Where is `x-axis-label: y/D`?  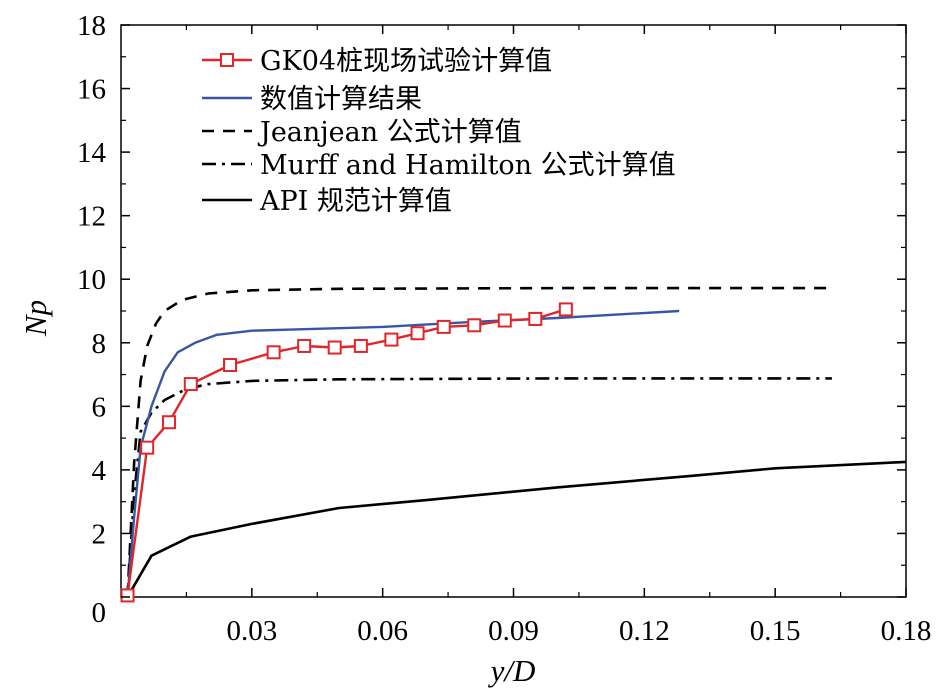 x-axis-label: y/D is located at coordinates (512, 670).